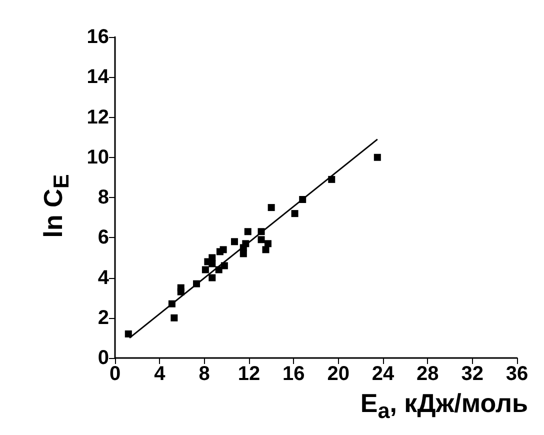  Describe the element at coordinates (103, 197) in the screenshot. I see `y-tick-label: 8` at that location.